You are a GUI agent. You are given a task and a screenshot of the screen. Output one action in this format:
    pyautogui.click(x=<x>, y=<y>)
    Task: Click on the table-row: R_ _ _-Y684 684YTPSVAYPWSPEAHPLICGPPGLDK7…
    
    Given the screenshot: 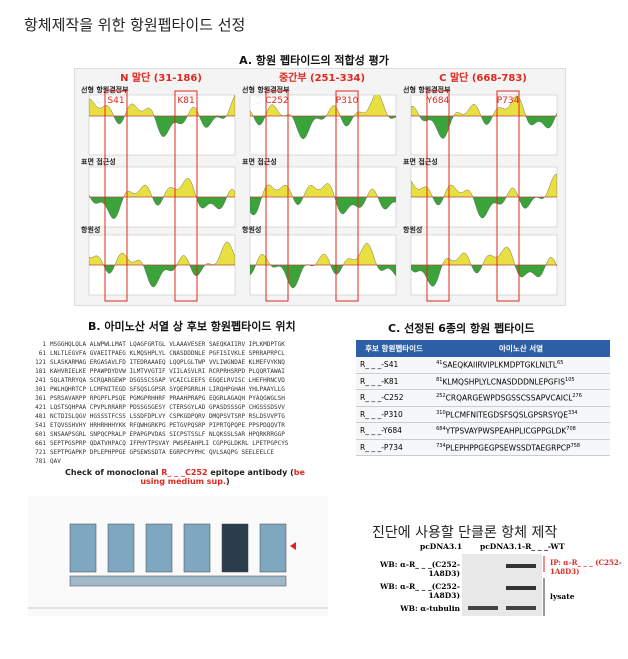 What is the action you would take?
    pyautogui.click(x=483, y=431)
    